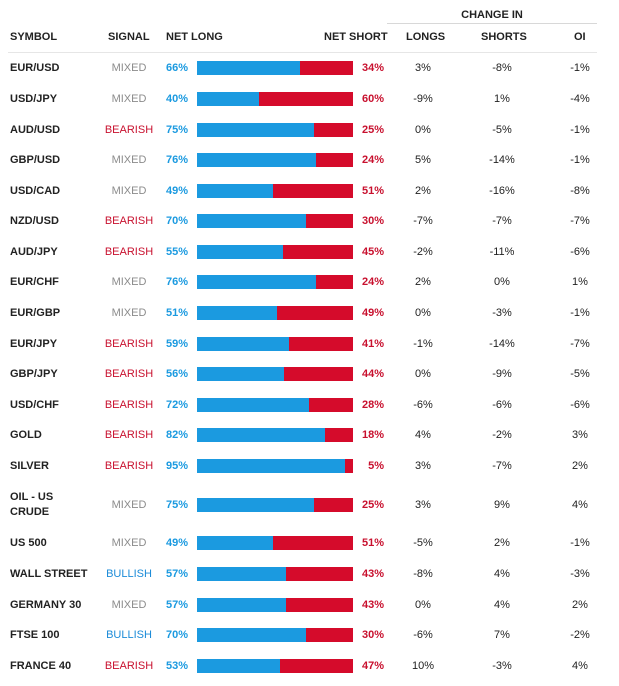 The height and width of the screenshot is (686, 619). Describe the element at coordinates (35, 159) in the screenshot. I see `symbol-cell: GBP/USD` at that location.